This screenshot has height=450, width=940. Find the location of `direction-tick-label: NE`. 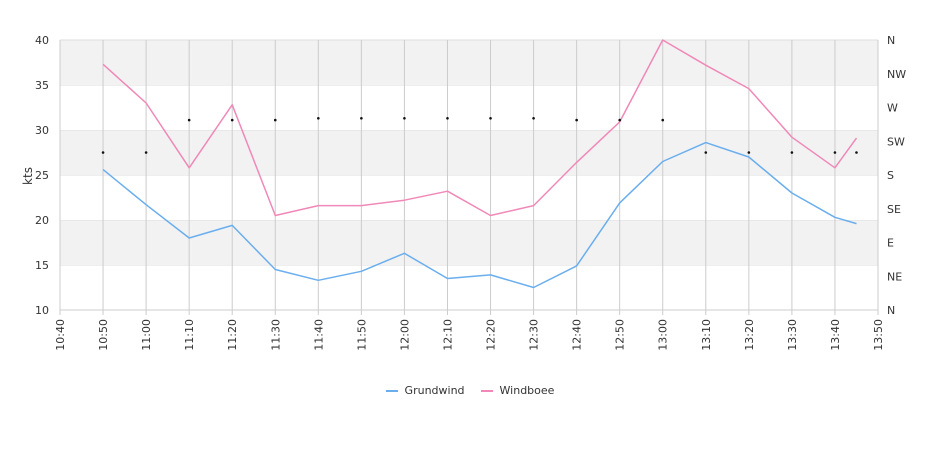

direction-tick-label: NE is located at coordinates (894, 276).